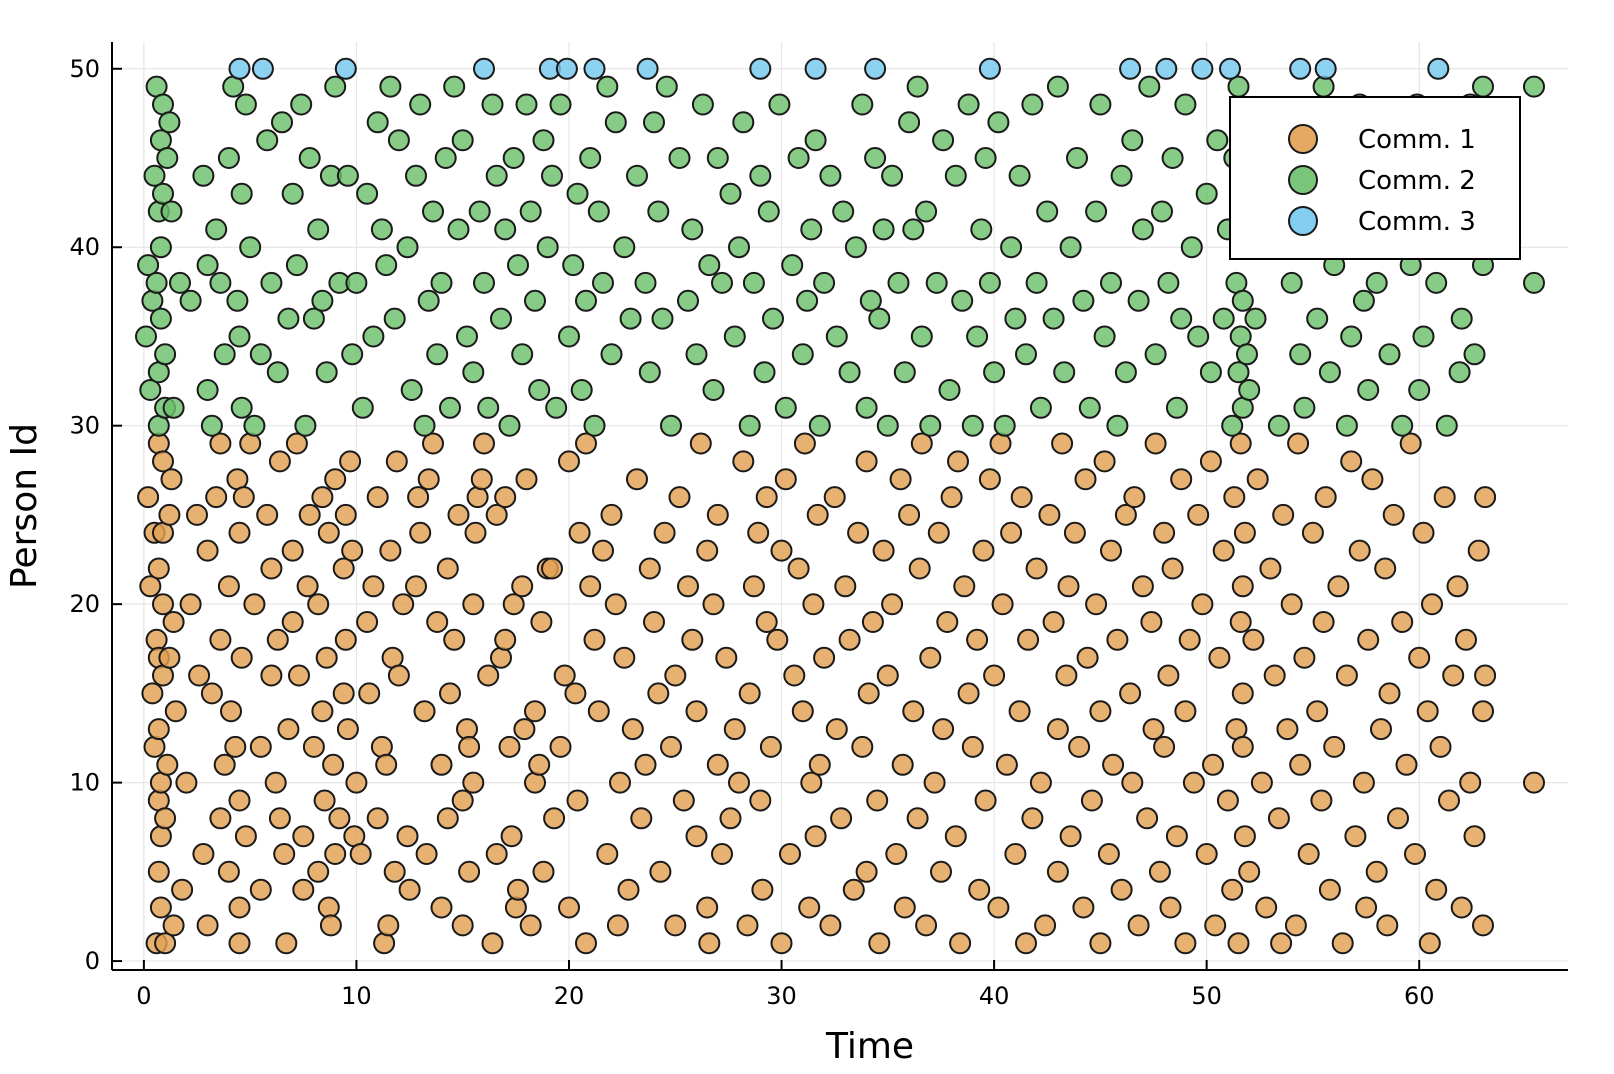 This screenshot has height=1074, width=1614. I want to click on y-tick-label: 30, so click(84, 426).